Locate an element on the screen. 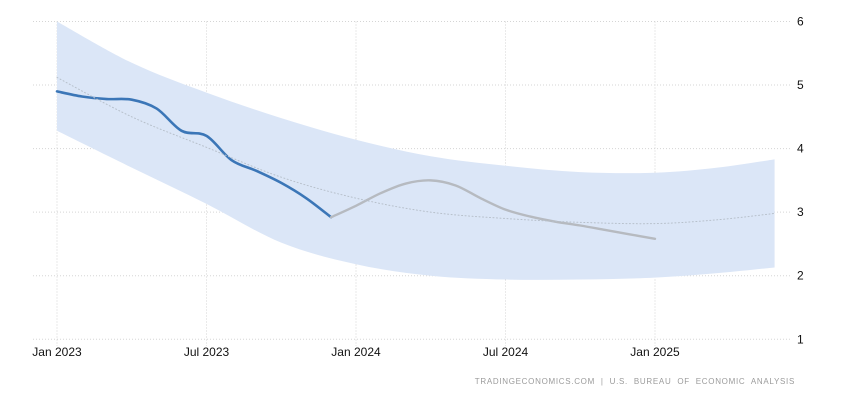  x-axis-labels: Jan 2023 Jul 2023 Jan 2024 Jul 2024 Jan 2025 is located at coordinates (356, 352).